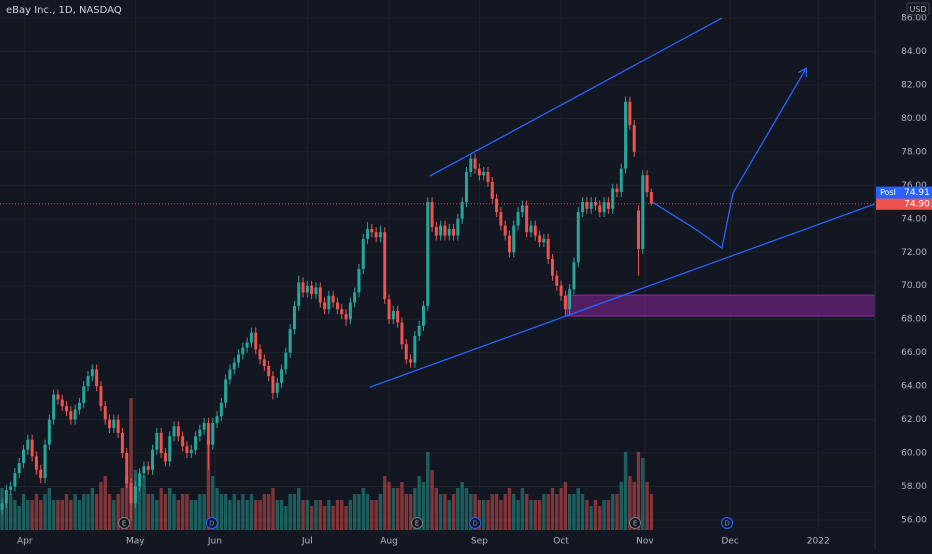  Describe the element at coordinates (914, 320) in the screenshot. I see `y-tick-label: 68.00` at that location.